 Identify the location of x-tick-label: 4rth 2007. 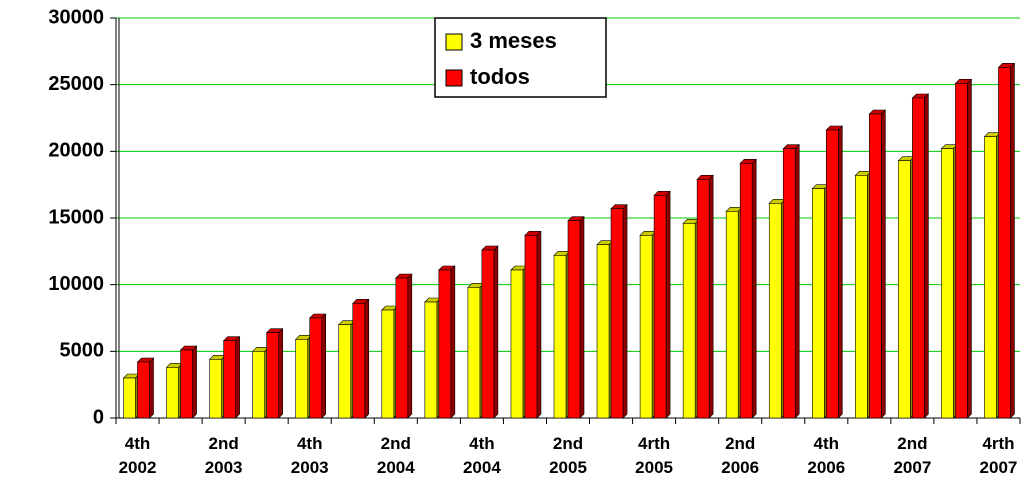
(998, 455).